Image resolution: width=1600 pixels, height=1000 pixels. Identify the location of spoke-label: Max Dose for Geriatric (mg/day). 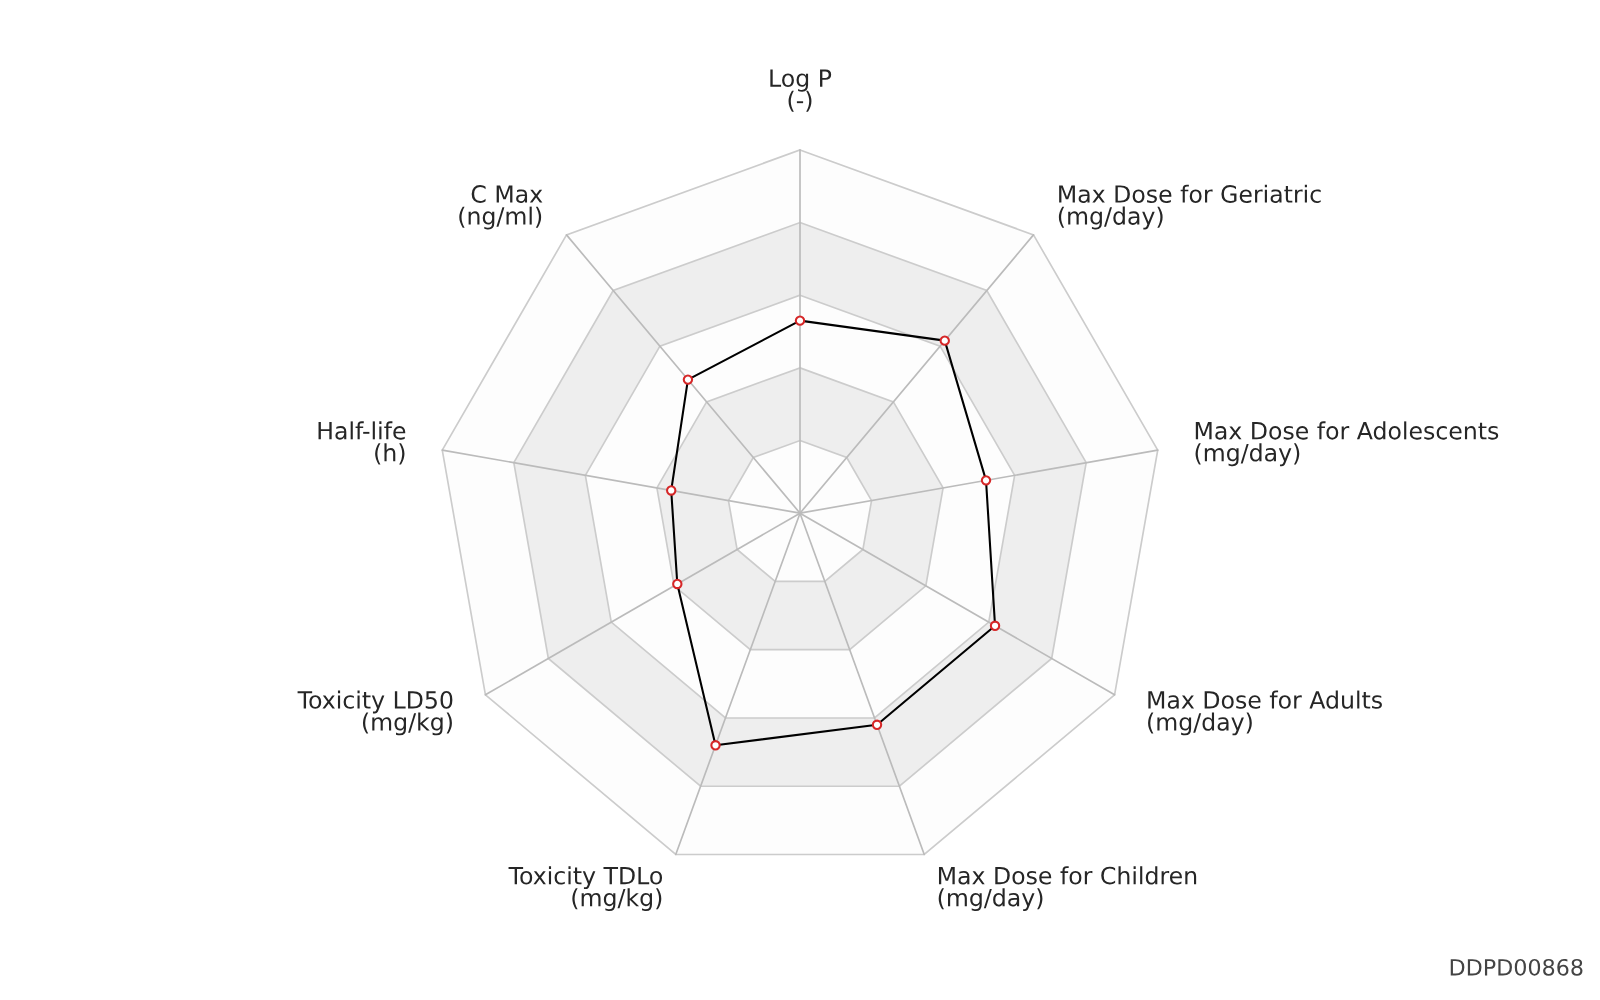
(1189, 207).